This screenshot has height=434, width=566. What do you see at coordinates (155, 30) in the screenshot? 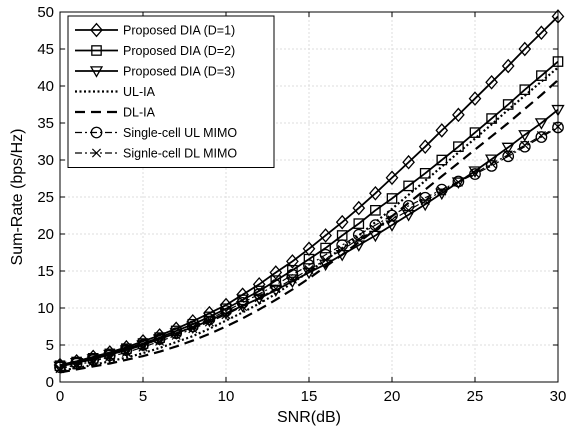
I see `legend-entry: Proposed DIA (D=1)` at bounding box center [155, 30].